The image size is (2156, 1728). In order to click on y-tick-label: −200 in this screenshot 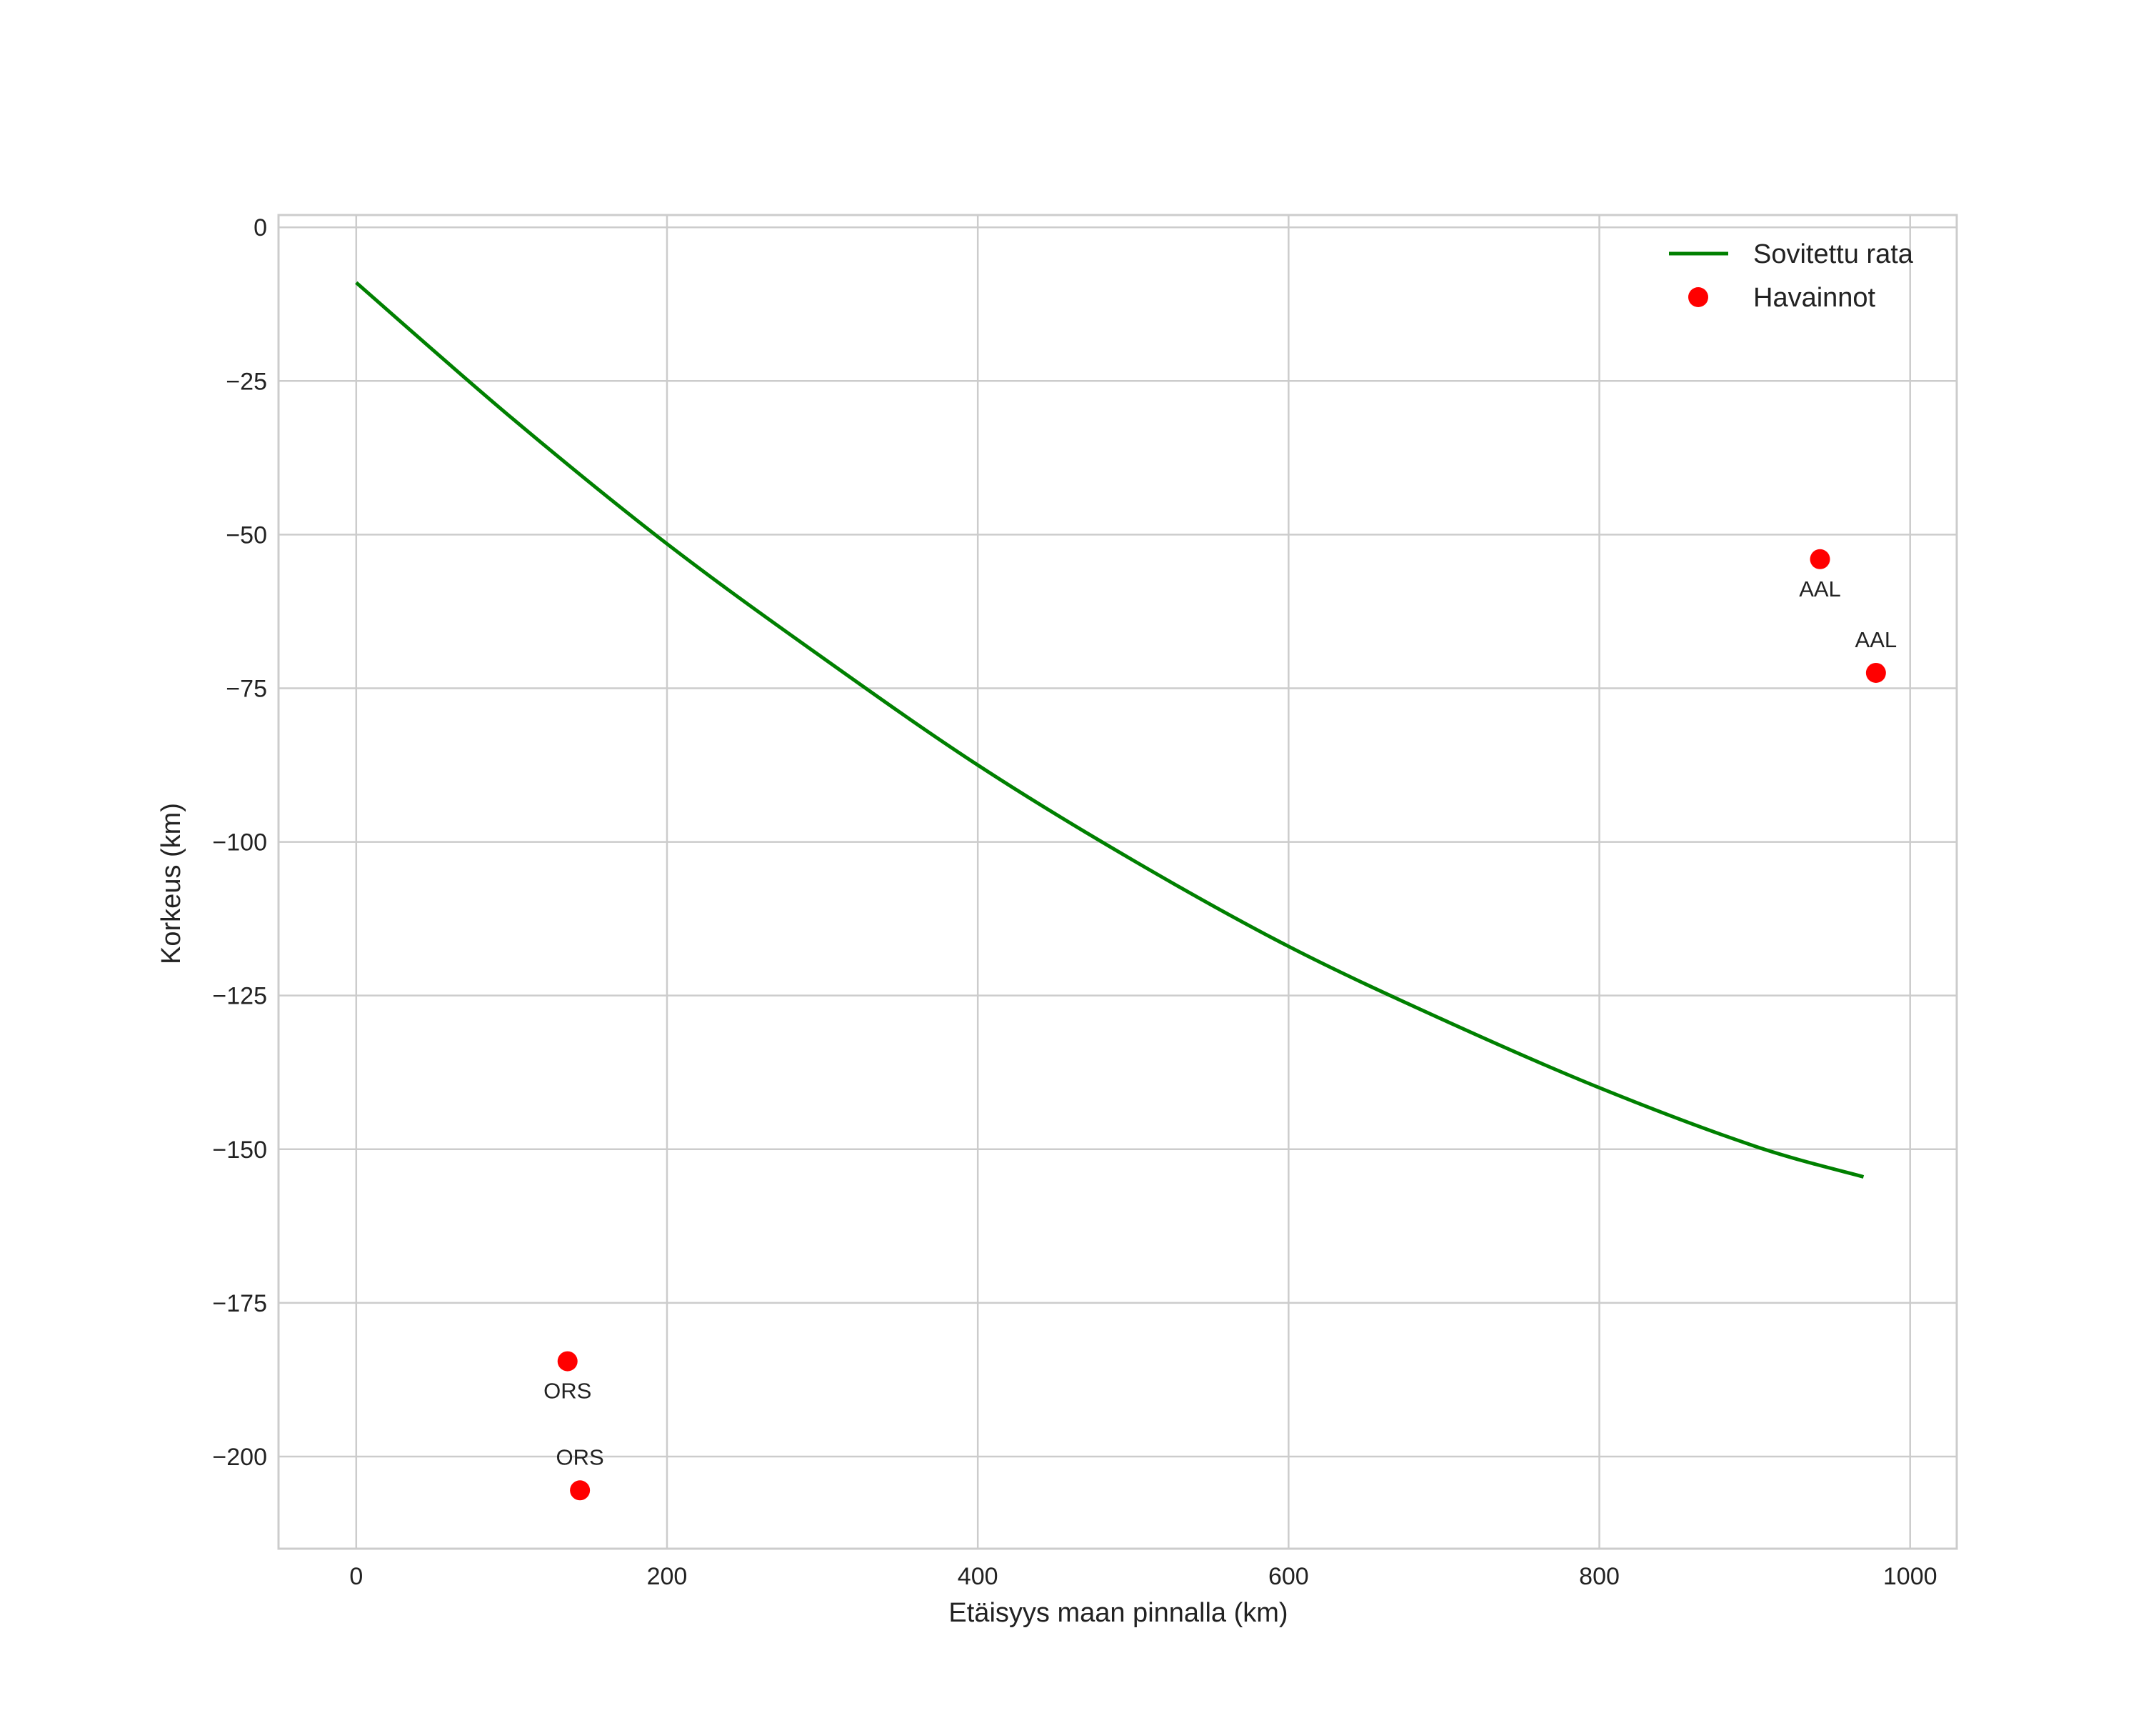, I will do `click(240, 1457)`.